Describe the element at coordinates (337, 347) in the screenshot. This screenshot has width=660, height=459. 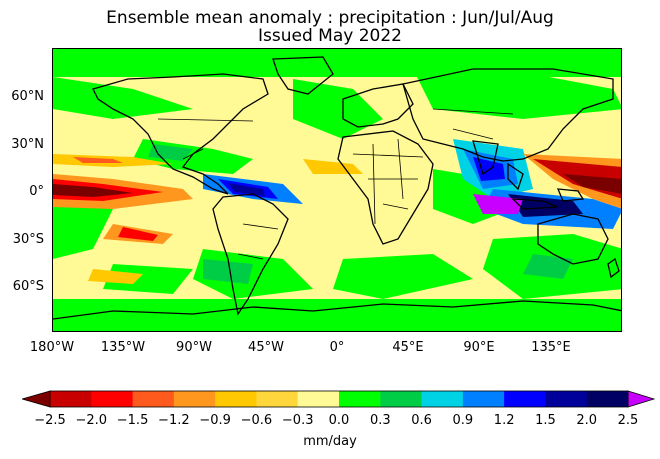
I see `lon-label-0: 0°` at that location.